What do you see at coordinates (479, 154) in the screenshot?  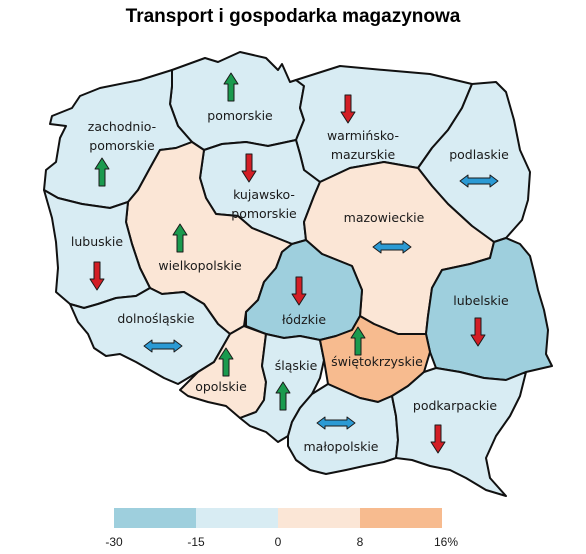 I see `region-label-podlaskie: podlaskie` at bounding box center [479, 154].